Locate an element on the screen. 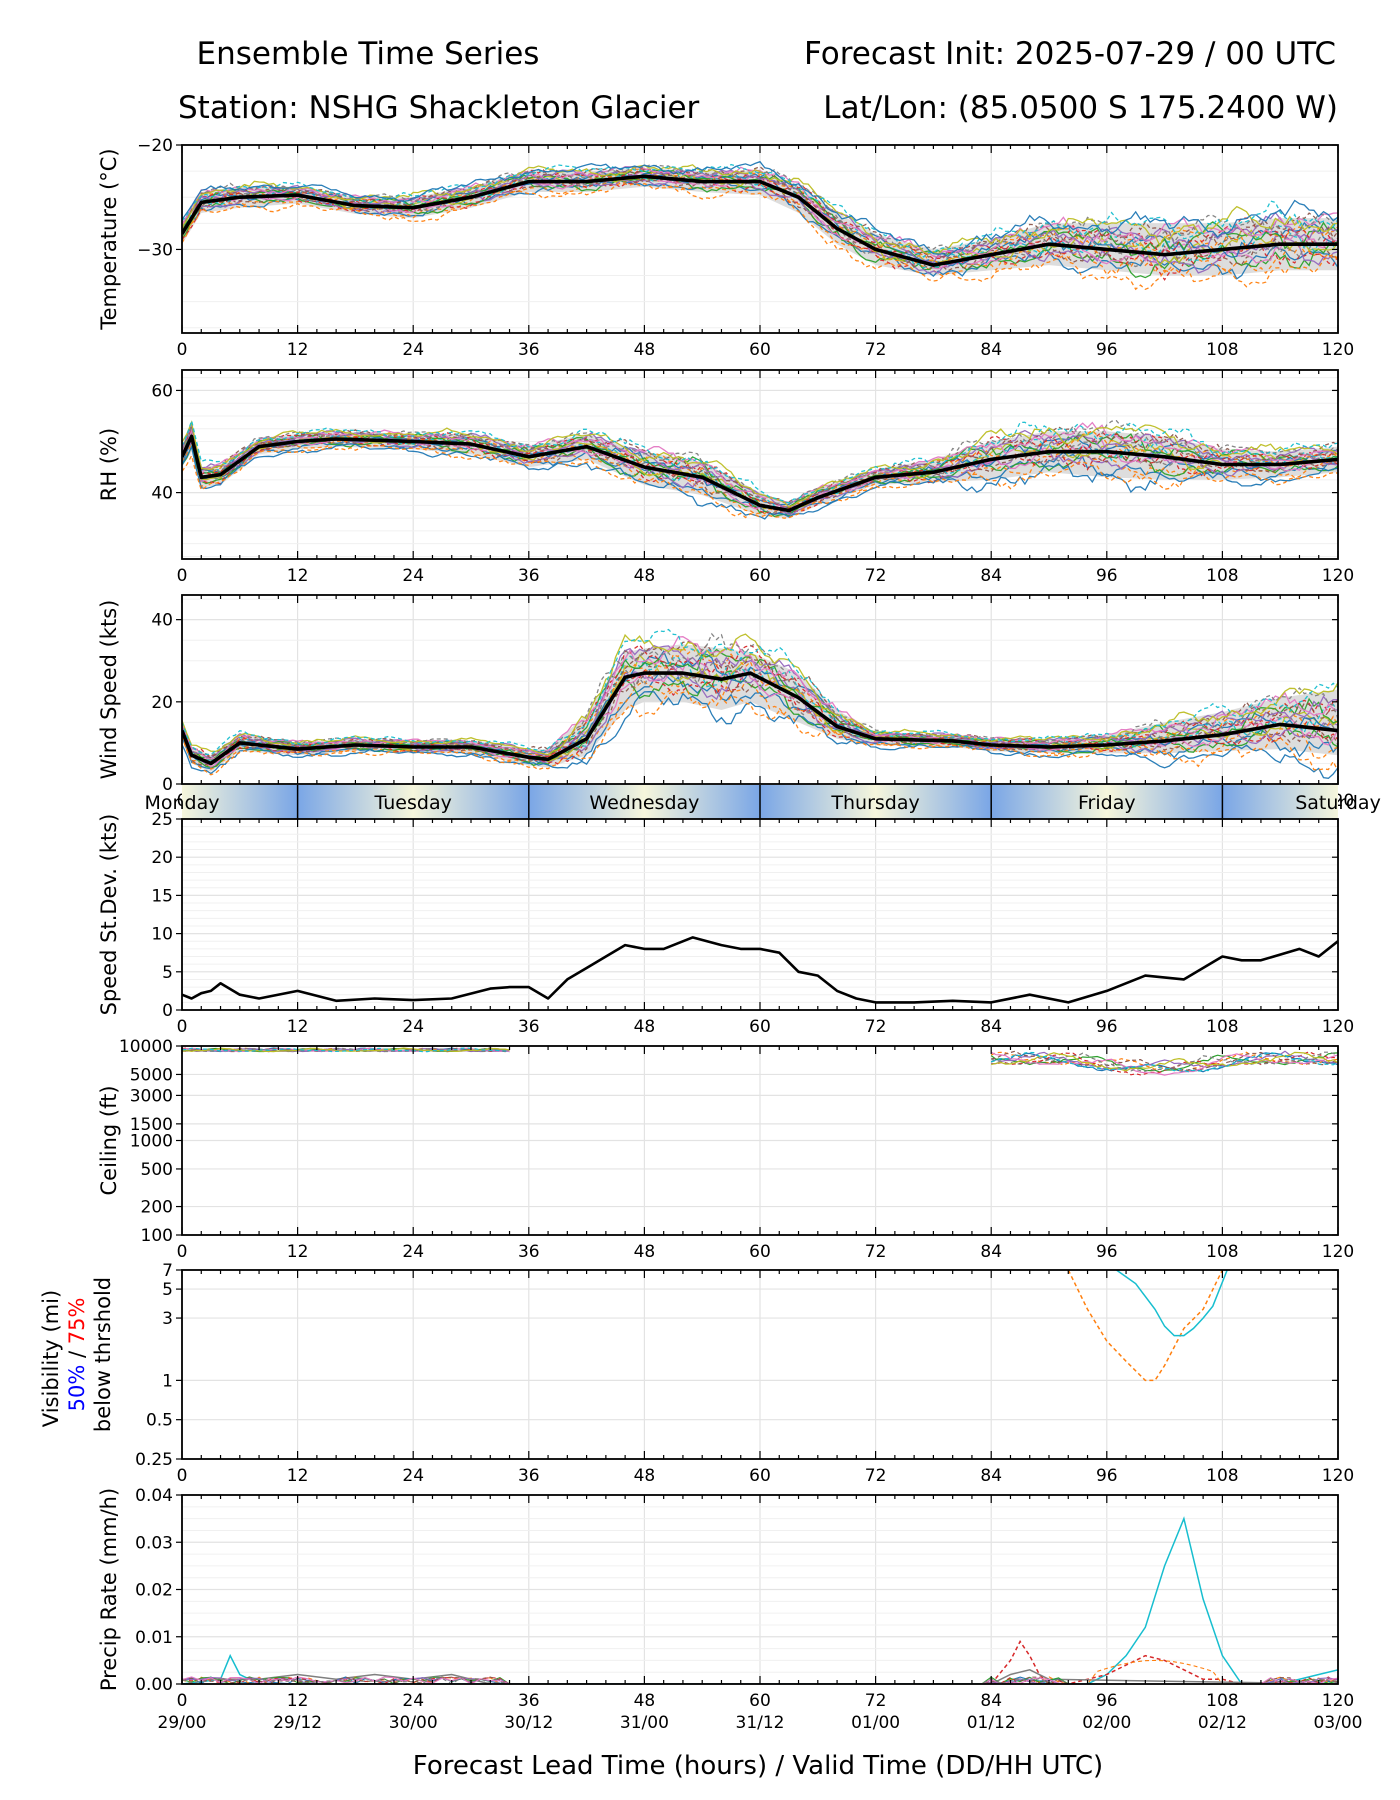 This screenshot has height=1800, width=1400. y-tick-label: −20 is located at coordinates (155, 146).